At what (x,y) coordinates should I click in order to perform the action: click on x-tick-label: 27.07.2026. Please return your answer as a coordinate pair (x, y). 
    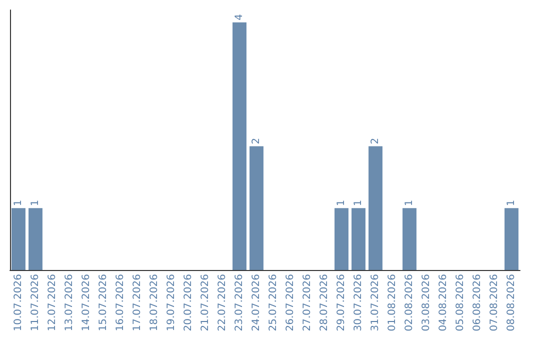
    Looking at the image, I should click on (307, 303).